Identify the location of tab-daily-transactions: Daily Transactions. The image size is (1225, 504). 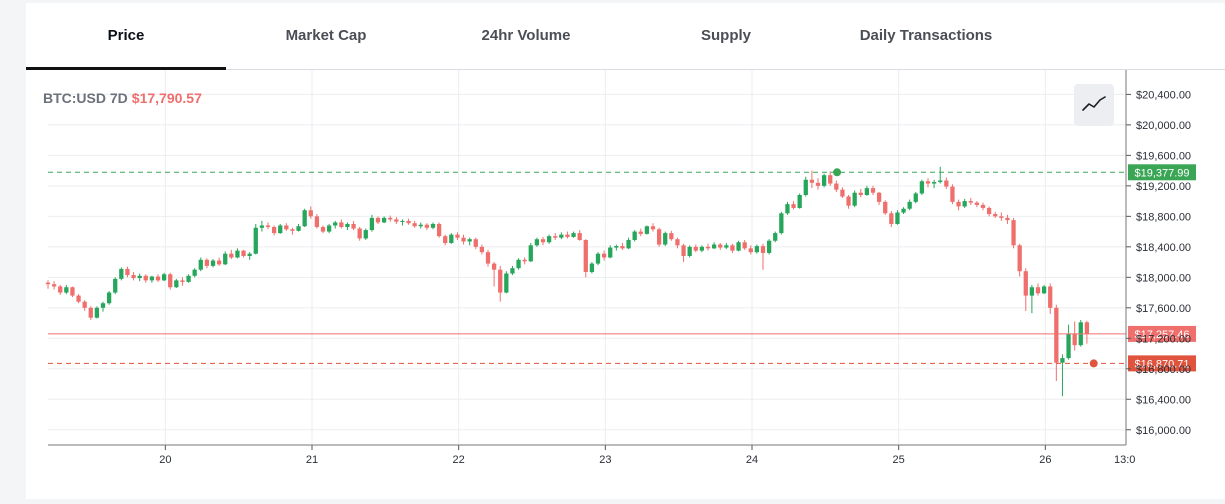
(926, 35).